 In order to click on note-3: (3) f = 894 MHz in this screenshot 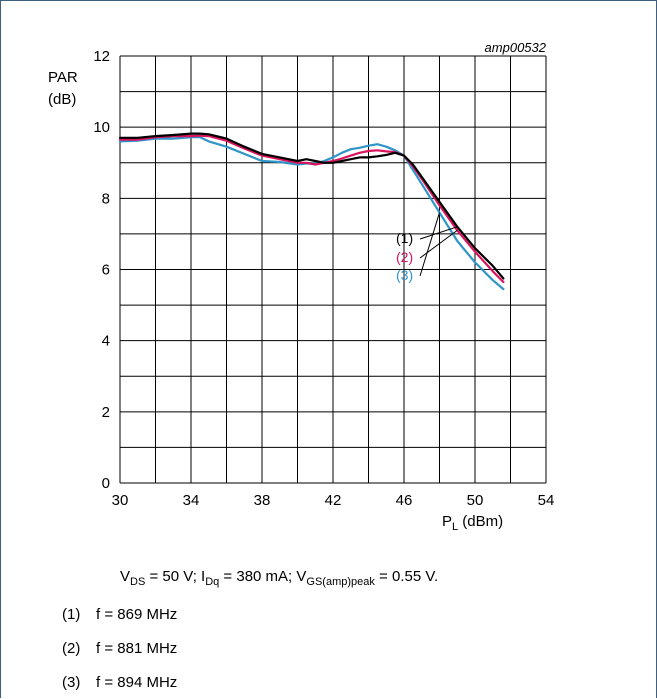, I will do `click(119, 682)`.